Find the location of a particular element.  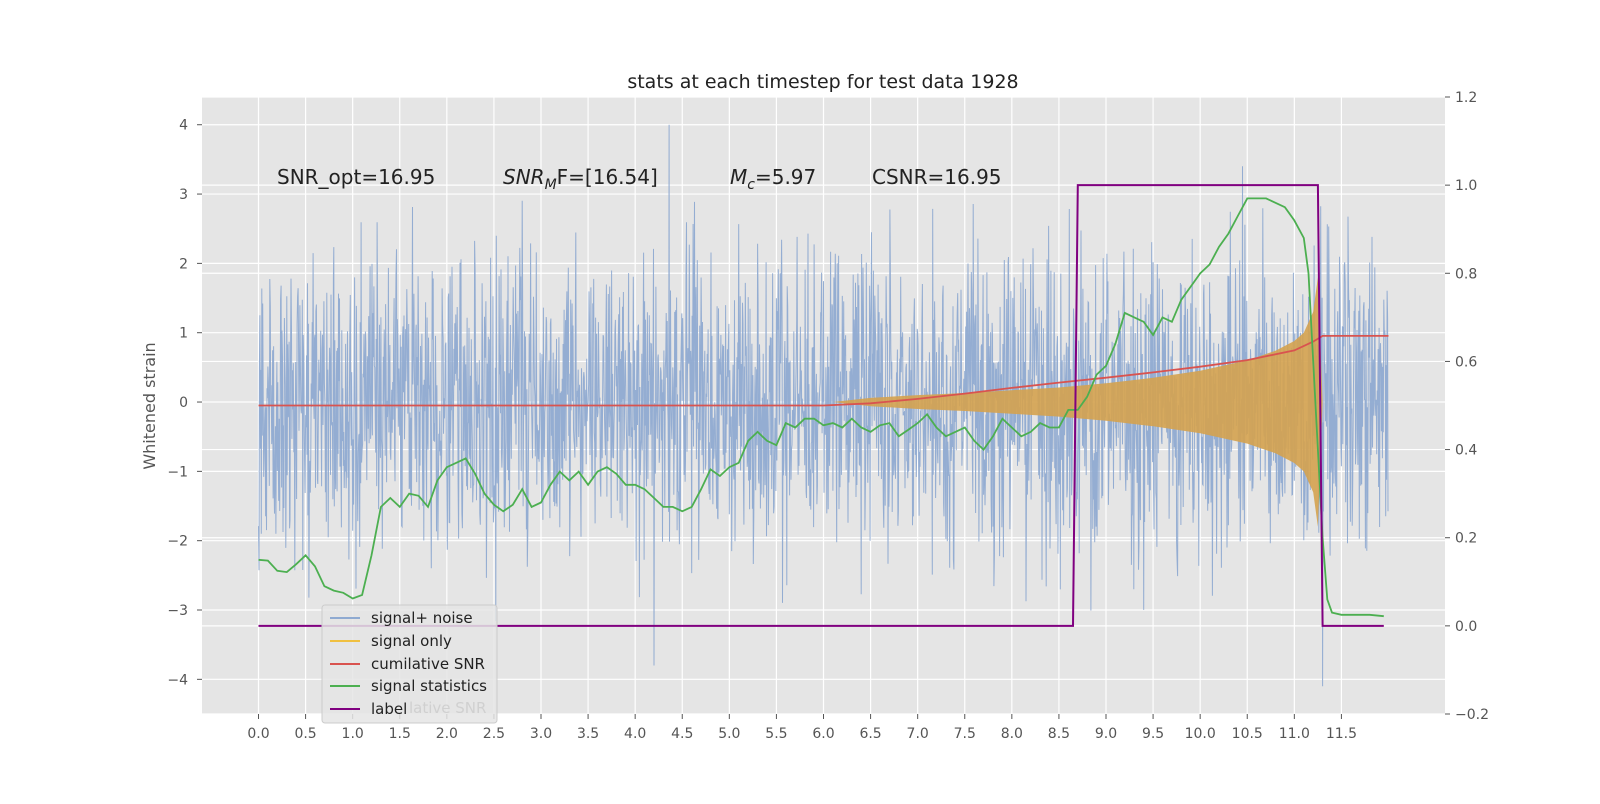

annotation-csnr: CSNR=16.95 is located at coordinates (937, 177).